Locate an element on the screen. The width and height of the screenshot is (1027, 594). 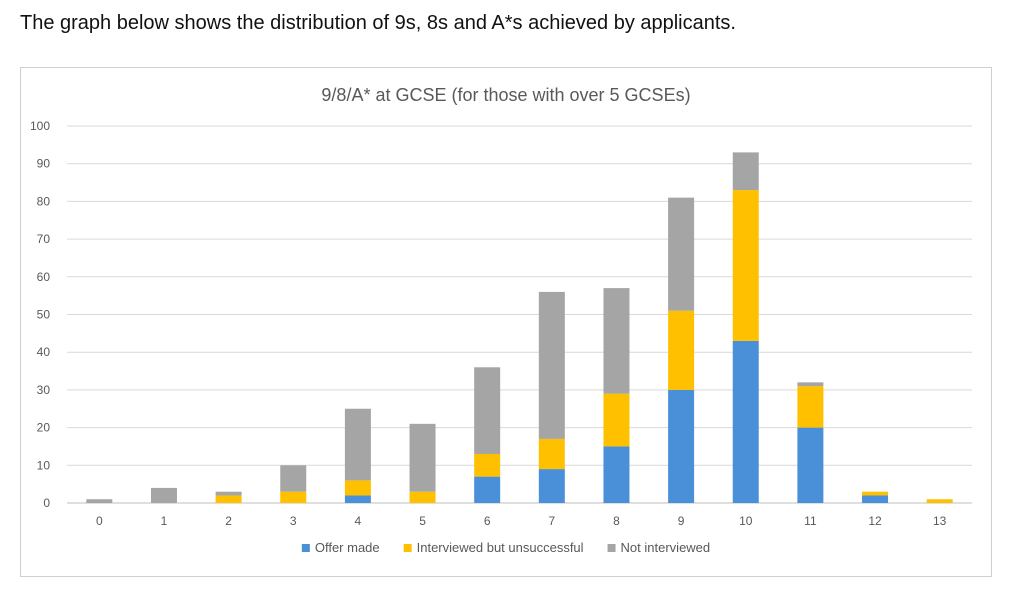
legend-item: Not interviewed is located at coordinates (659, 547).